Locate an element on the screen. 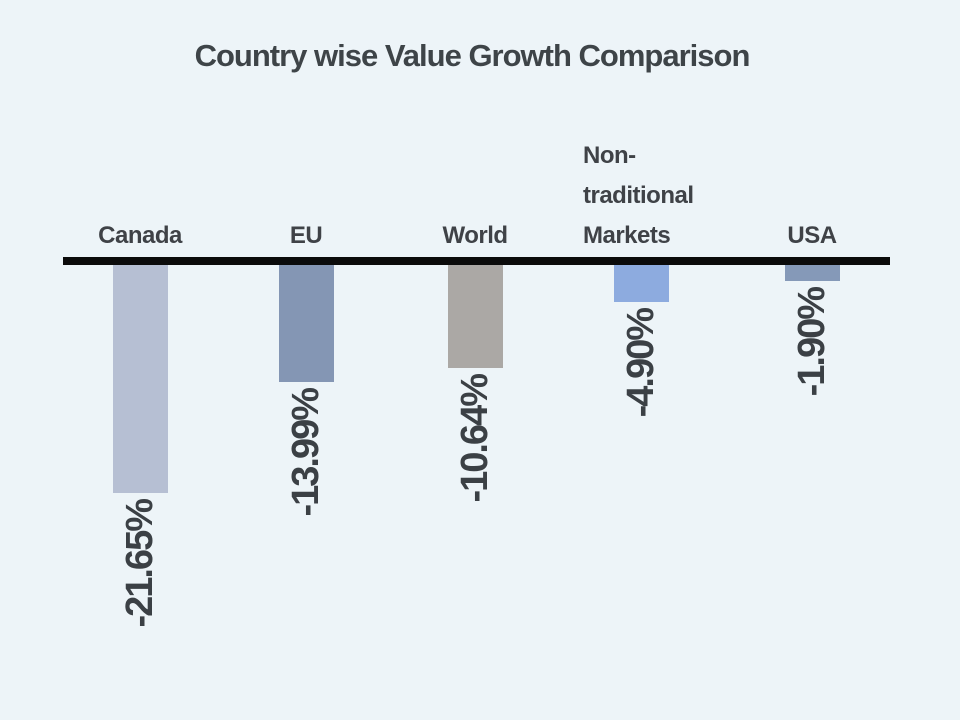  category-label-usa: USA is located at coordinates (812, 235).